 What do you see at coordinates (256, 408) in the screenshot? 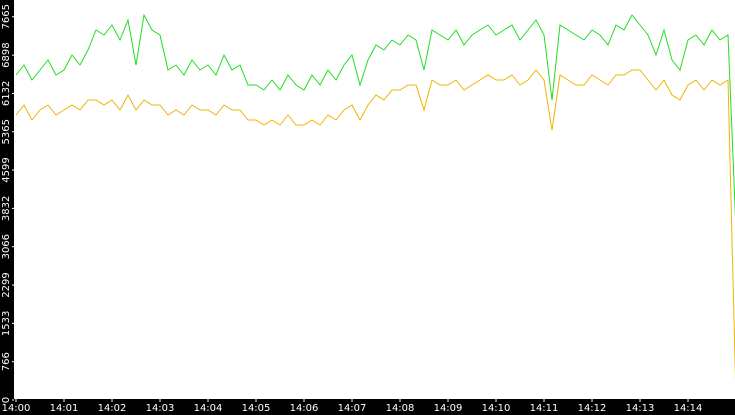
I see `x-tick-label: 14:05` at bounding box center [256, 408].